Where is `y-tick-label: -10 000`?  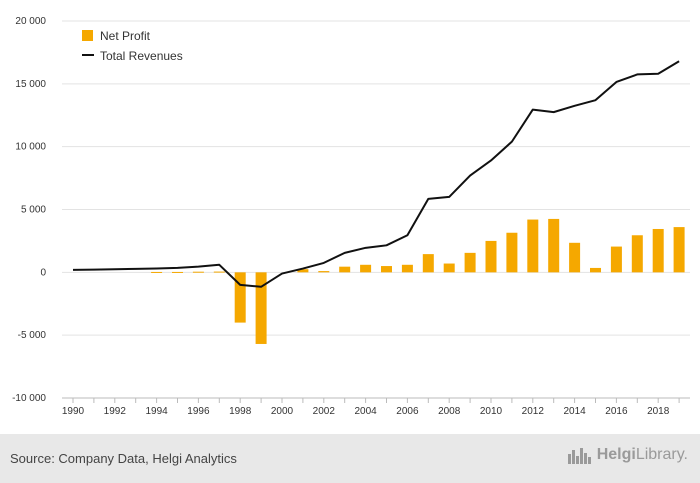
y-tick-label: -10 000 is located at coordinates (29, 398).